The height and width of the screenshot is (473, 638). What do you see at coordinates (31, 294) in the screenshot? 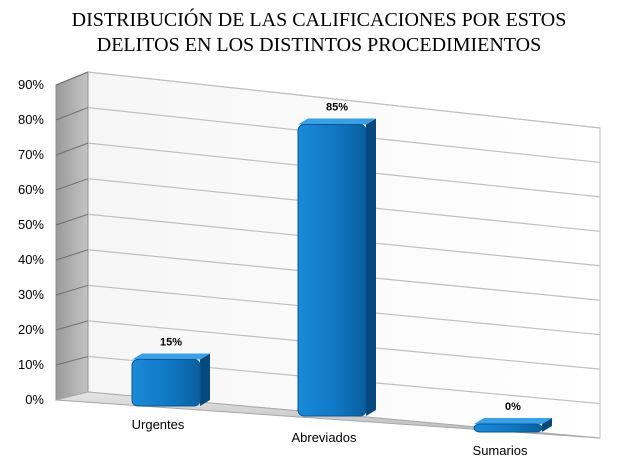
I see `y-tick-label: 30%` at bounding box center [31, 294].